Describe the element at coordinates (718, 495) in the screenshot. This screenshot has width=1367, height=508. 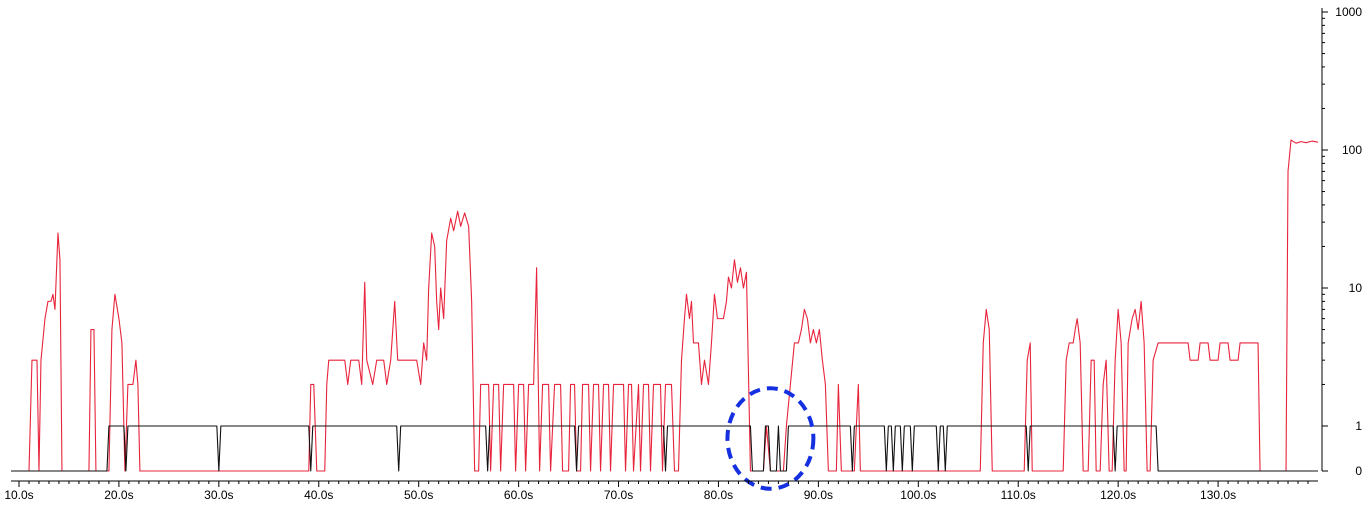
I see `x-tick-label: 80.0s` at that location.